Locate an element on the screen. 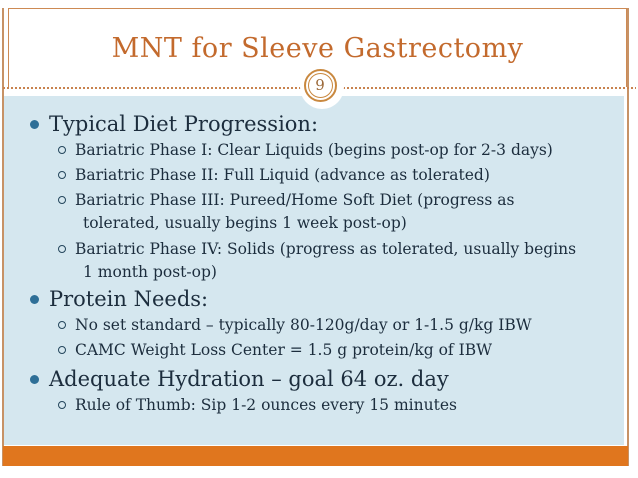  bullet-item-level1: Adequate Hydration – goal 64 oz. day is located at coordinates (314, 379).